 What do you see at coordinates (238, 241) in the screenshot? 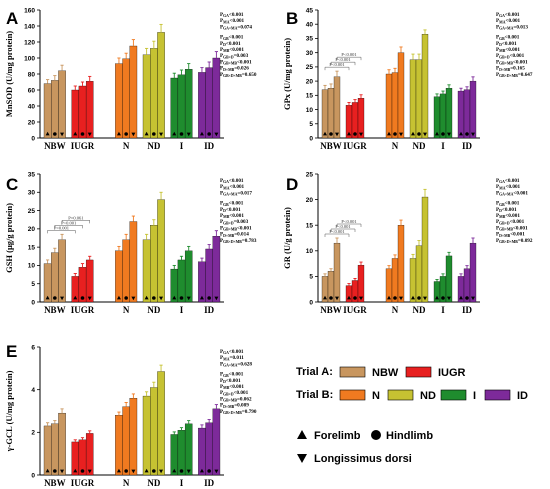
I see `stat-trial-b: PGB×D×MB=0.783` at bounding box center [238, 241].